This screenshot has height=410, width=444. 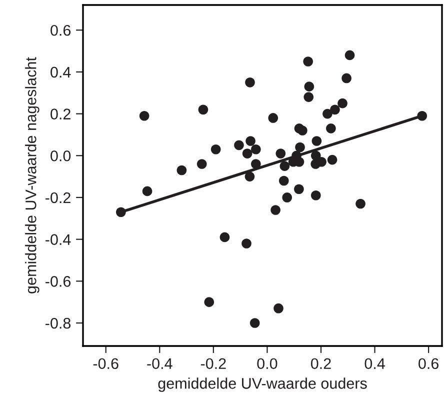 What do you see at coordinates (58, 281) in the screenshot?
I see `y-tick-label: -0.6` at bounding box center [58, 281].